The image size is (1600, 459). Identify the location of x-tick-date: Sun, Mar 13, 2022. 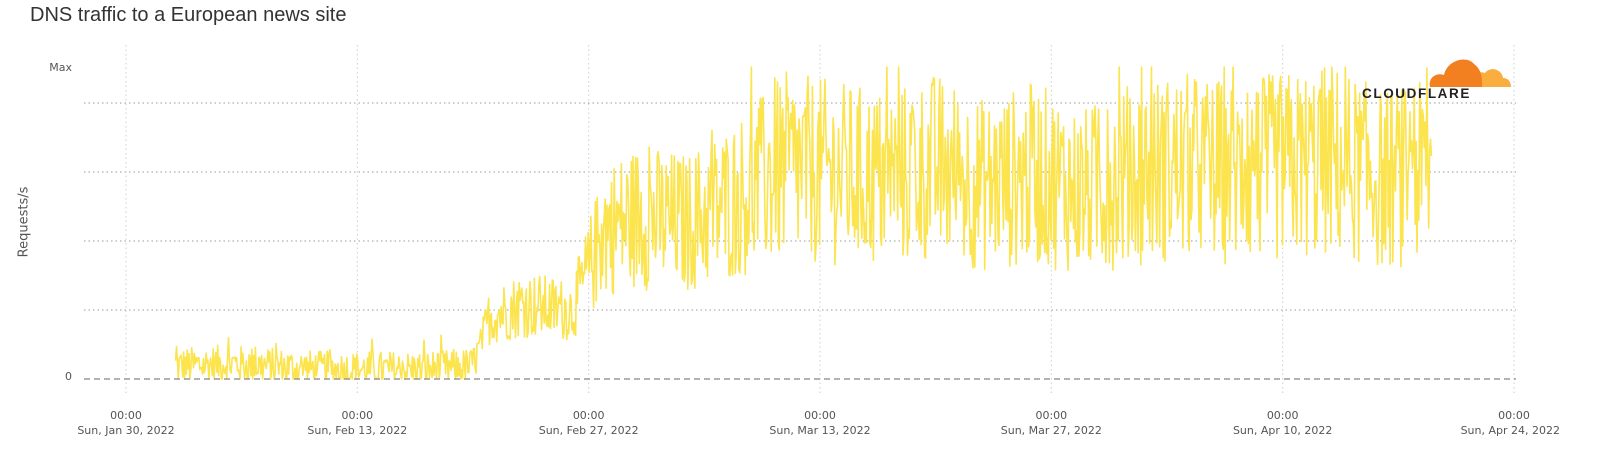
(819, 430).